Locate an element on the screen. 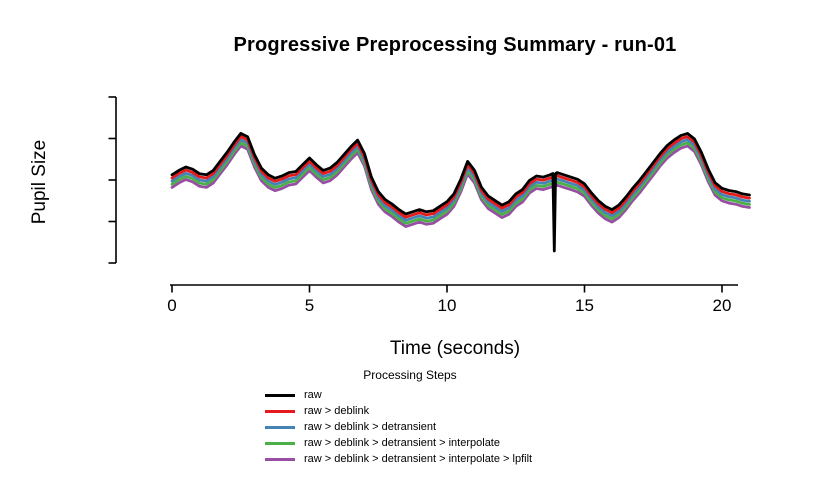  legend-item: raw is located at coordinates (410, 395).